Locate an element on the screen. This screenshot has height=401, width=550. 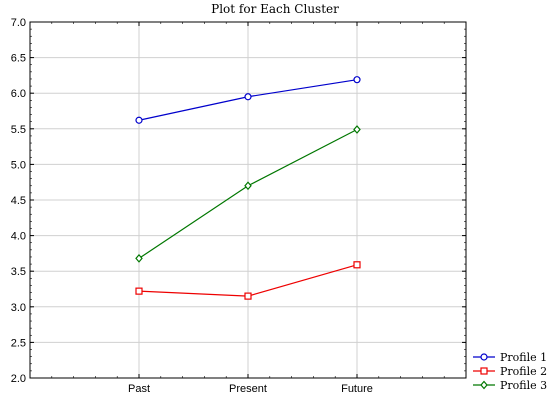
legend-item: Profile 3 is located at coordinates (510, 385).